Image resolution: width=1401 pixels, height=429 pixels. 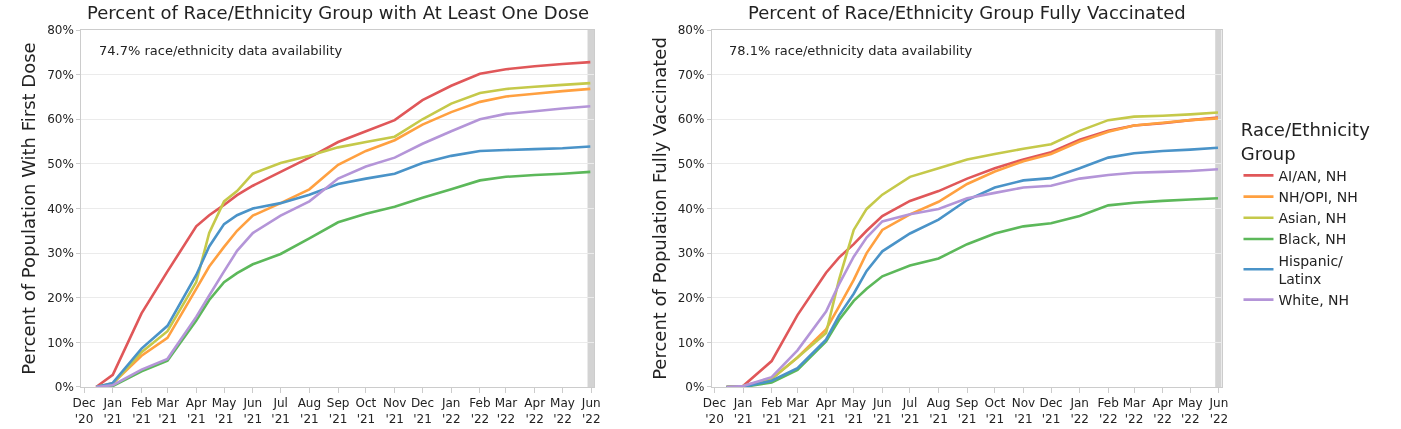 I want to click on legend-label: White, NH, so click(x=1314, y=300).